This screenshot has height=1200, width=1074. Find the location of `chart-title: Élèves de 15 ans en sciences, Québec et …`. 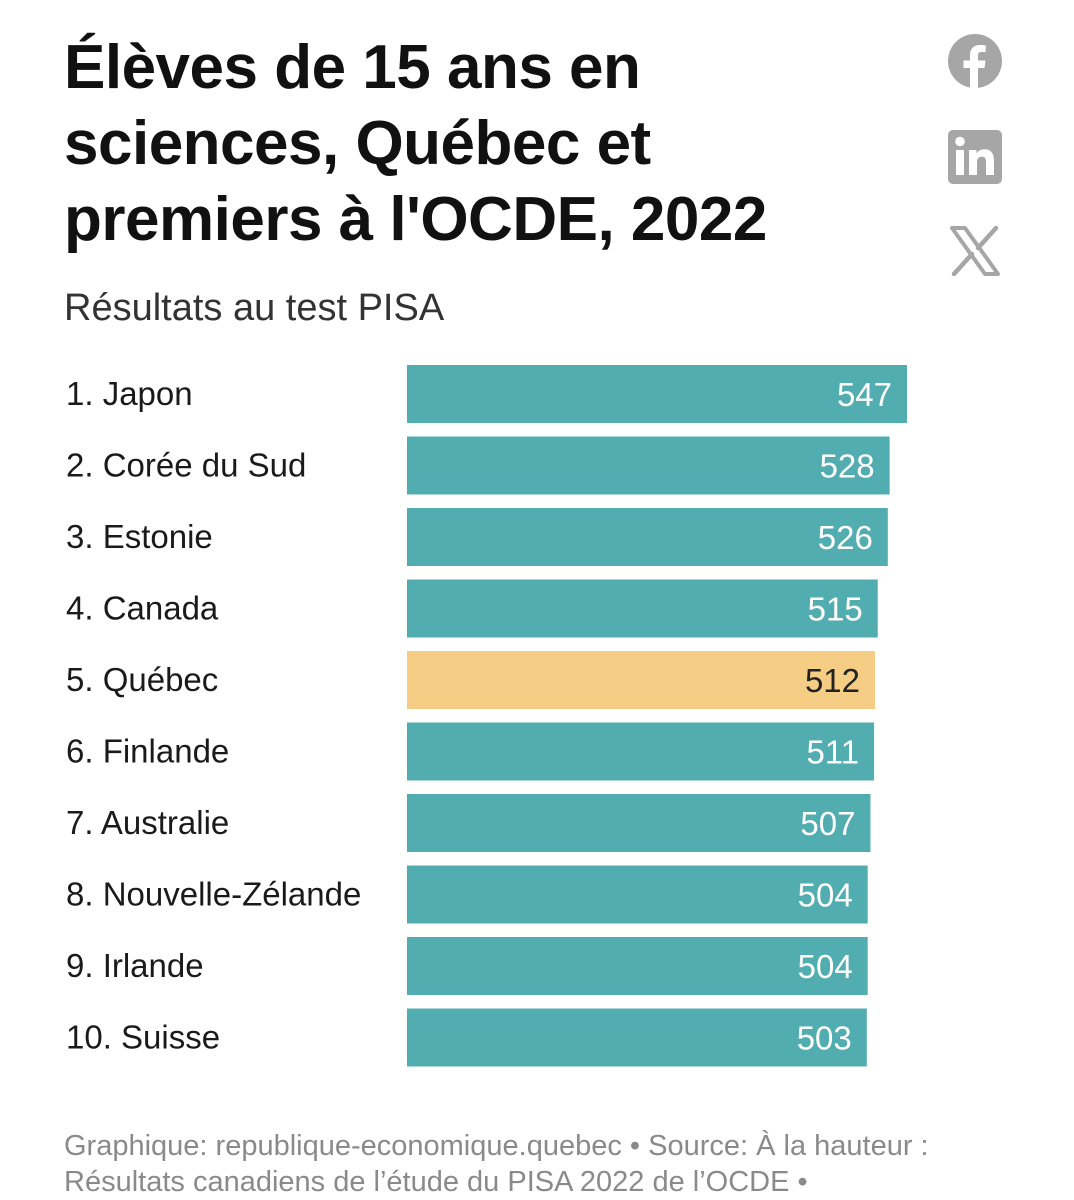

chart-title: Élèves de 15 ans en sciences, Québec et … is located at coordinates (415, 143).